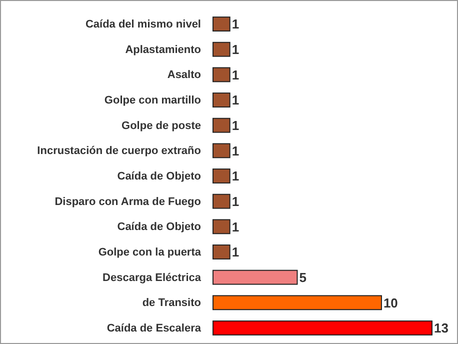  I want to click on data-label: 10, so click(390, 302).